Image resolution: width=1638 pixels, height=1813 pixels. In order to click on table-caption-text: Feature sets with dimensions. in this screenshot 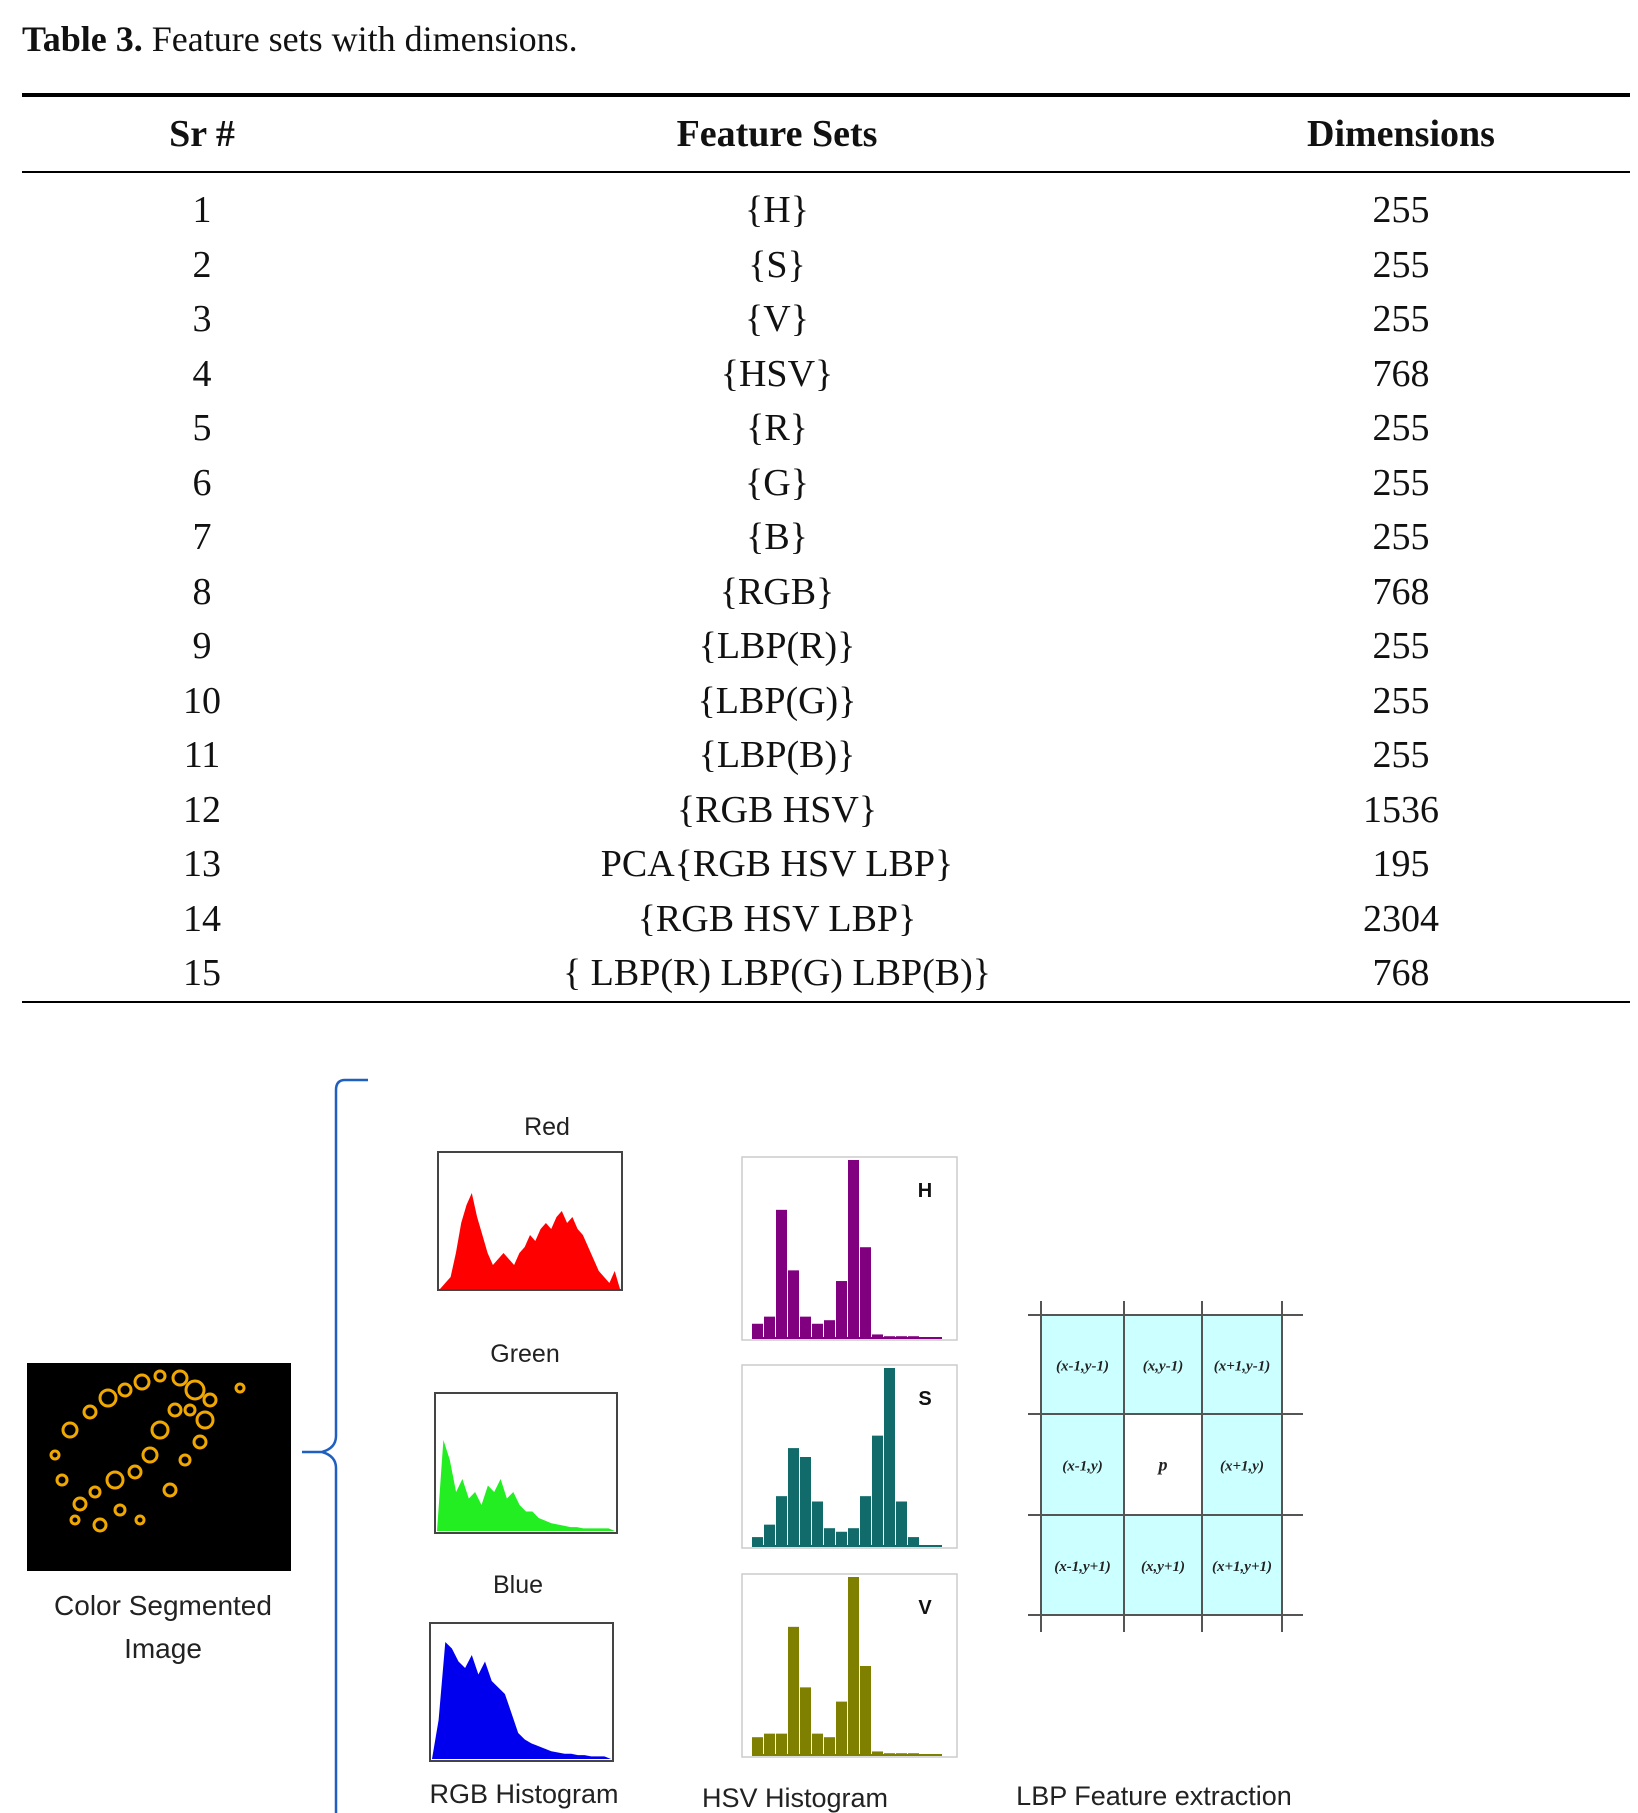, I will do `click(360, 39)`.